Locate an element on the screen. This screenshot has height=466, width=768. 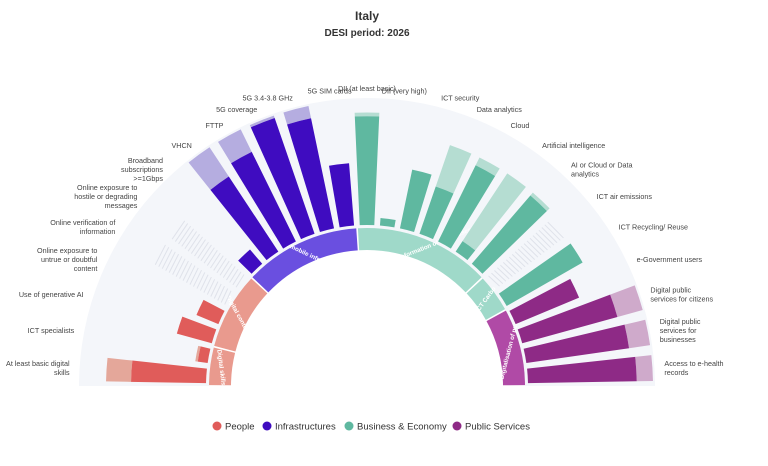
legend-item: Infrastructures is located at coordinates (299, 427).